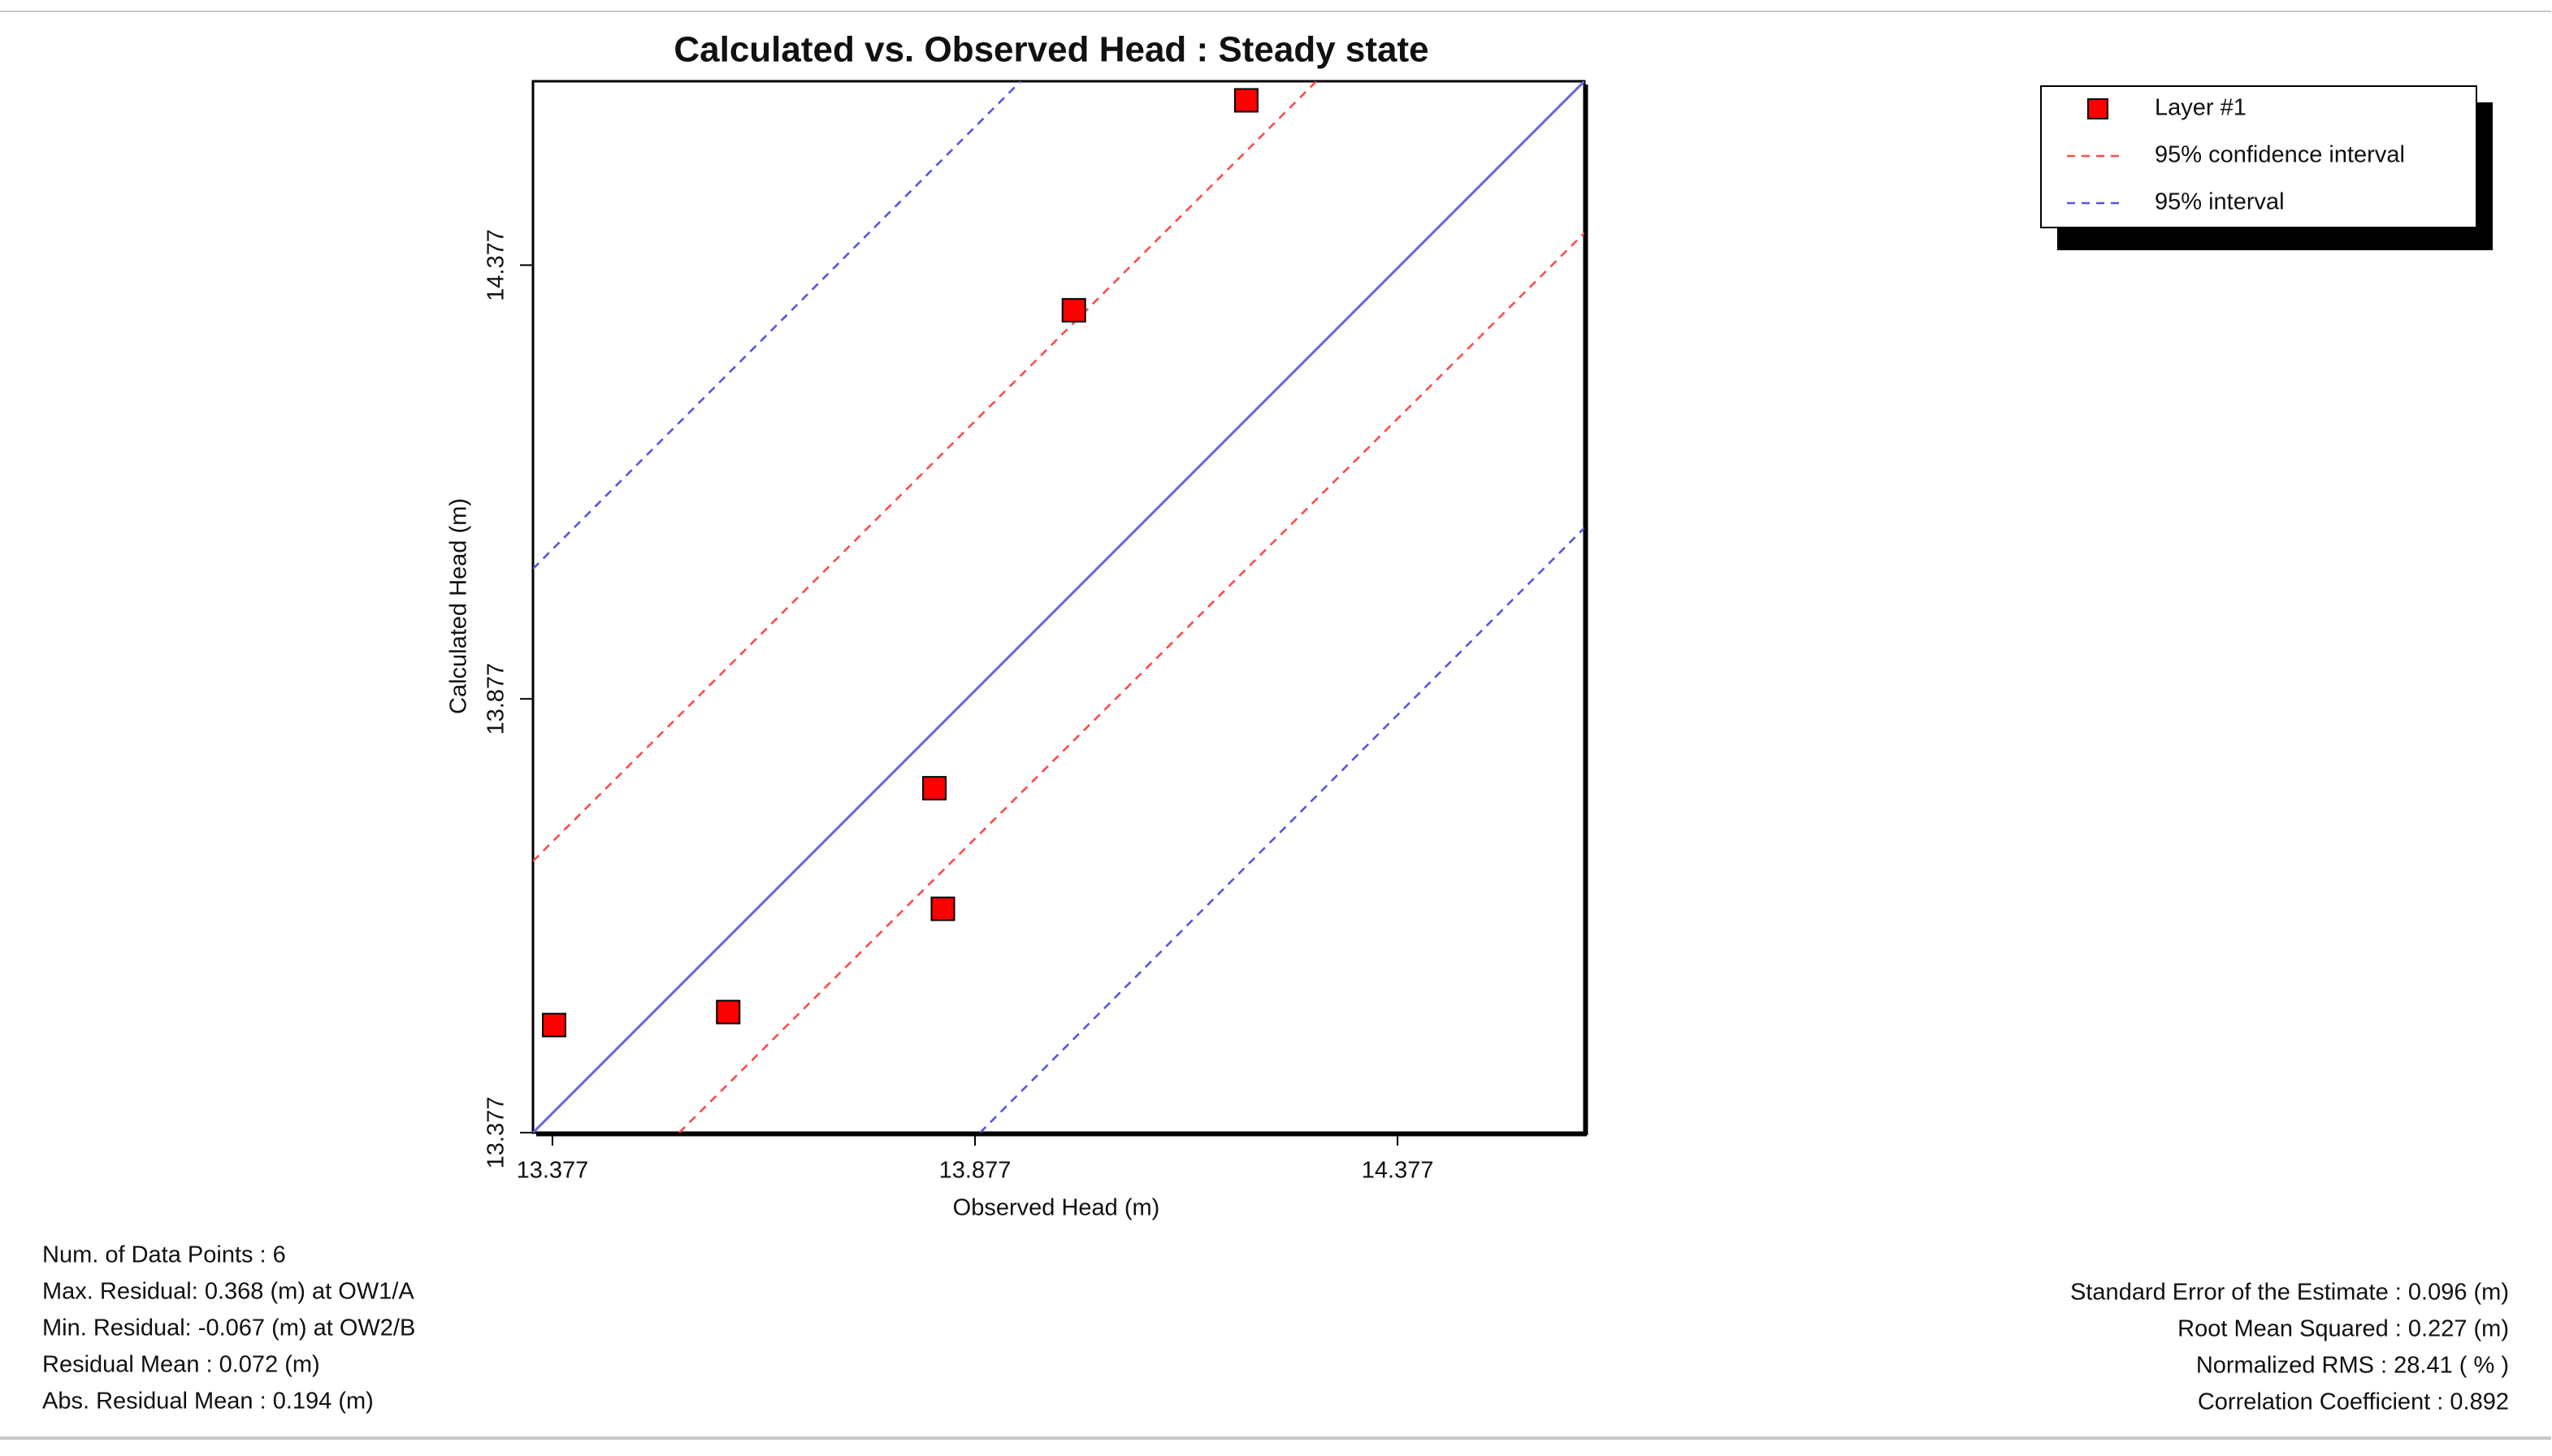 Image resolution: width=2552 pixels, height=1456 pixels. I want to click on y-tick-label: 14.377, so click(496, 265).